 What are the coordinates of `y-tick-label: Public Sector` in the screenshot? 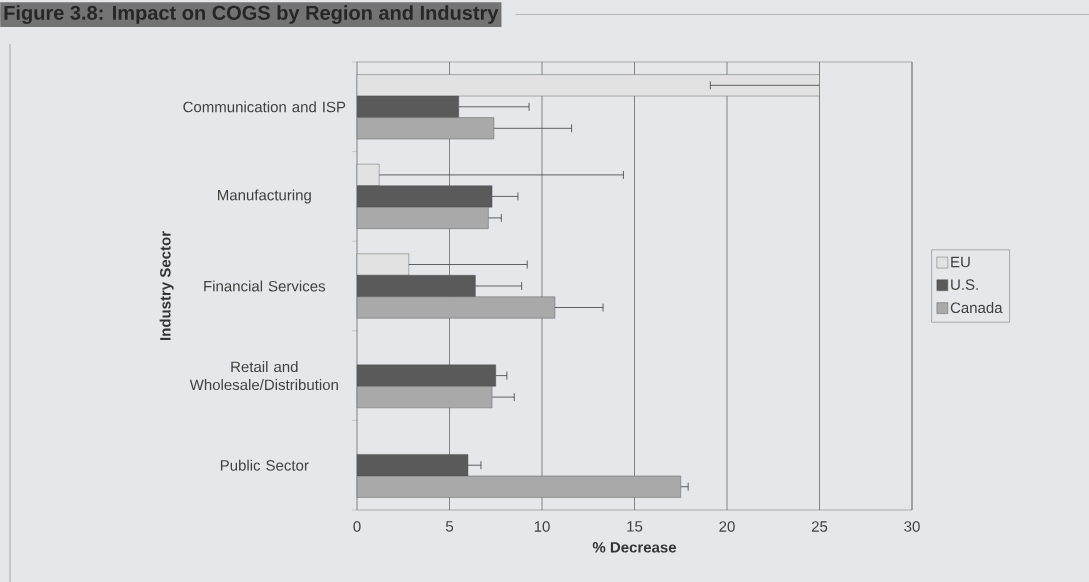 It's located at (264, 465).